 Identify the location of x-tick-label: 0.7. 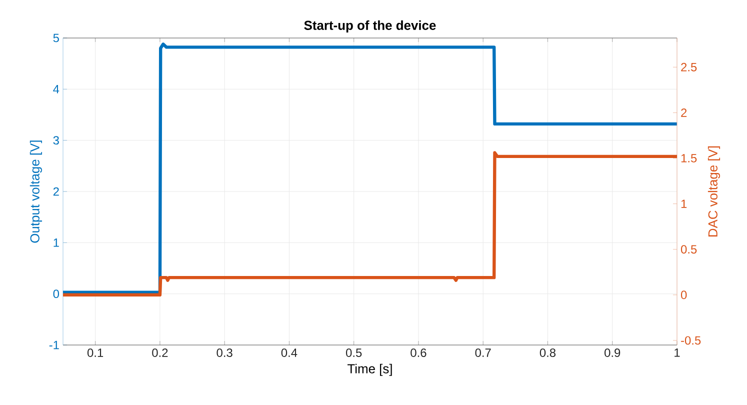
(483, 352).